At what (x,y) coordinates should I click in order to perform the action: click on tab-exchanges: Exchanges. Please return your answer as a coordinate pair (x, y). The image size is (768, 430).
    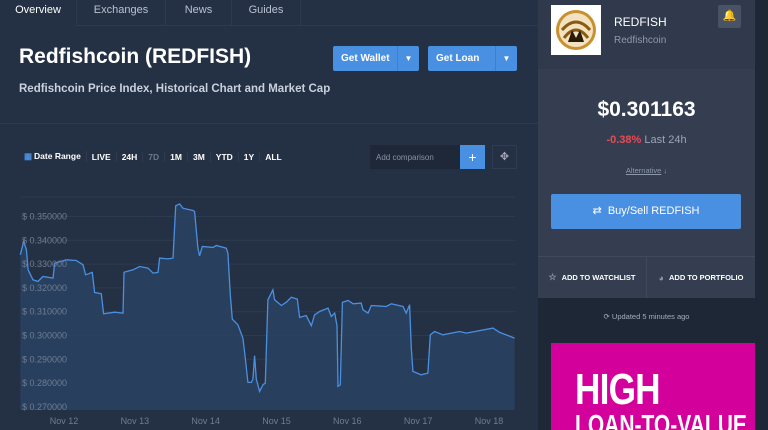
    Looking at the image, I should click on (121, 13).